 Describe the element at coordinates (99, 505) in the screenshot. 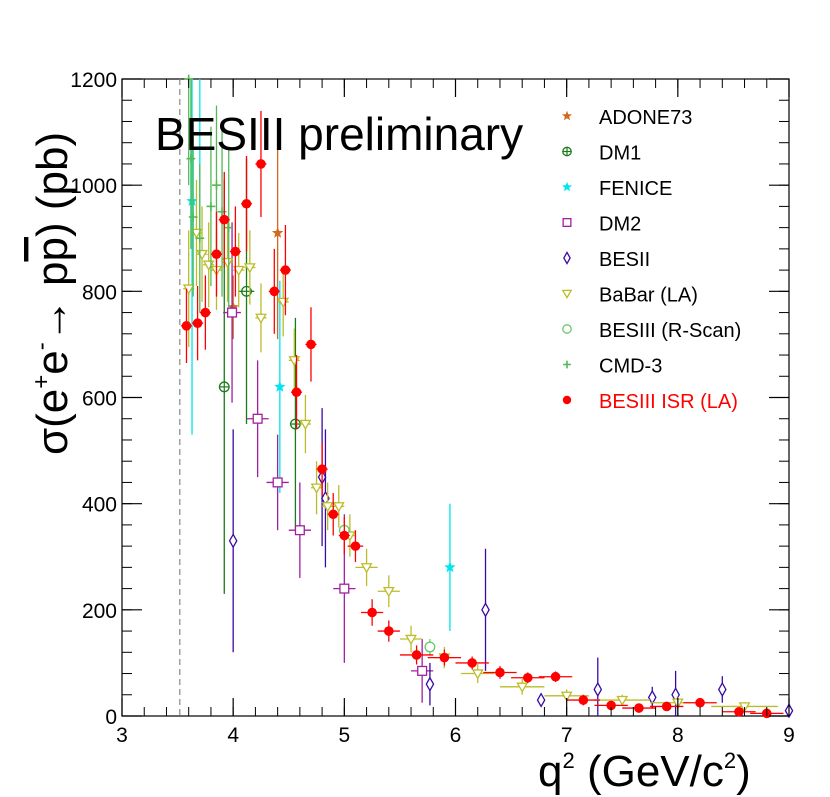

I see `y-tick-label: 400` at that location.